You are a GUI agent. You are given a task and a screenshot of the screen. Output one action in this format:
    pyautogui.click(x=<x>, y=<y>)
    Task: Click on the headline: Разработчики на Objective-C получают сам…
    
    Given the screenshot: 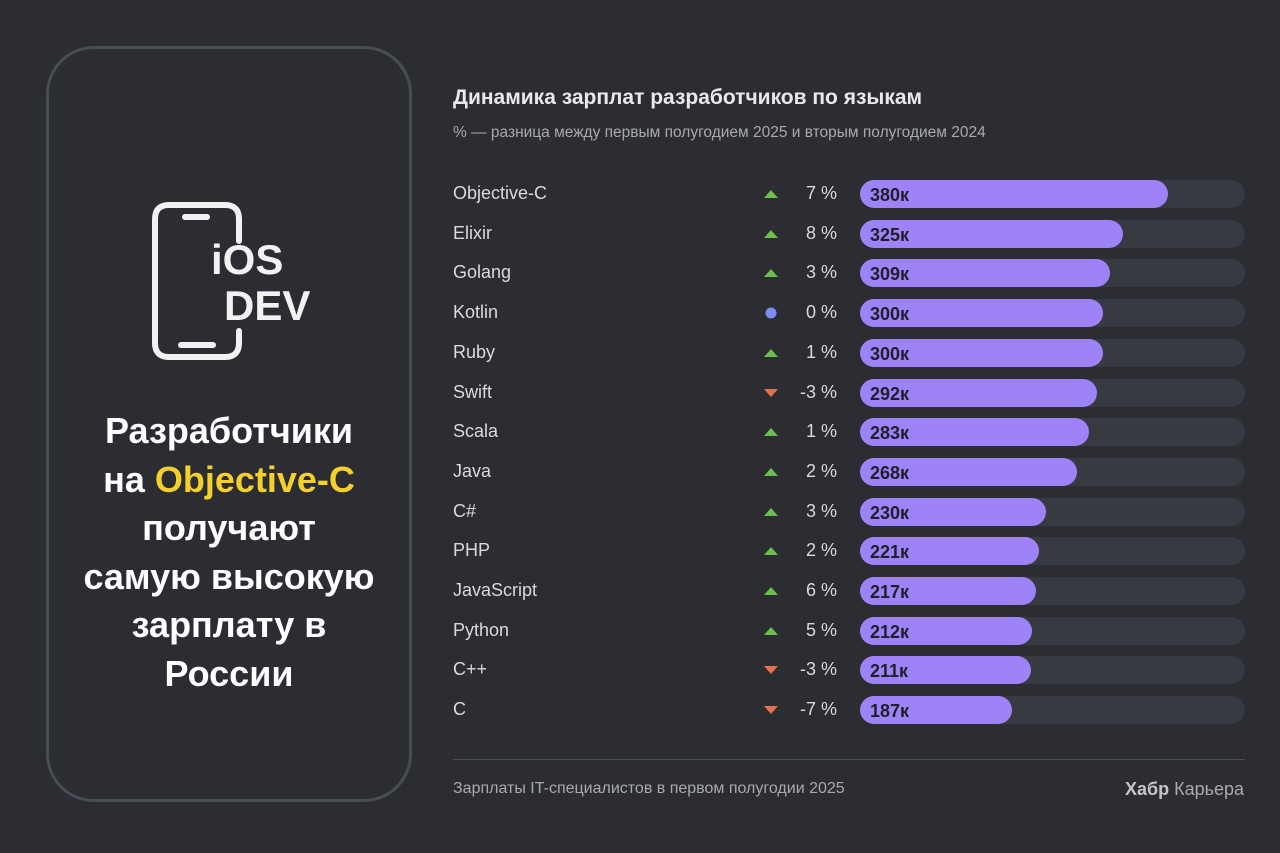 What is the action you would take?
    pyautogui.click(x=229, y=552)
    